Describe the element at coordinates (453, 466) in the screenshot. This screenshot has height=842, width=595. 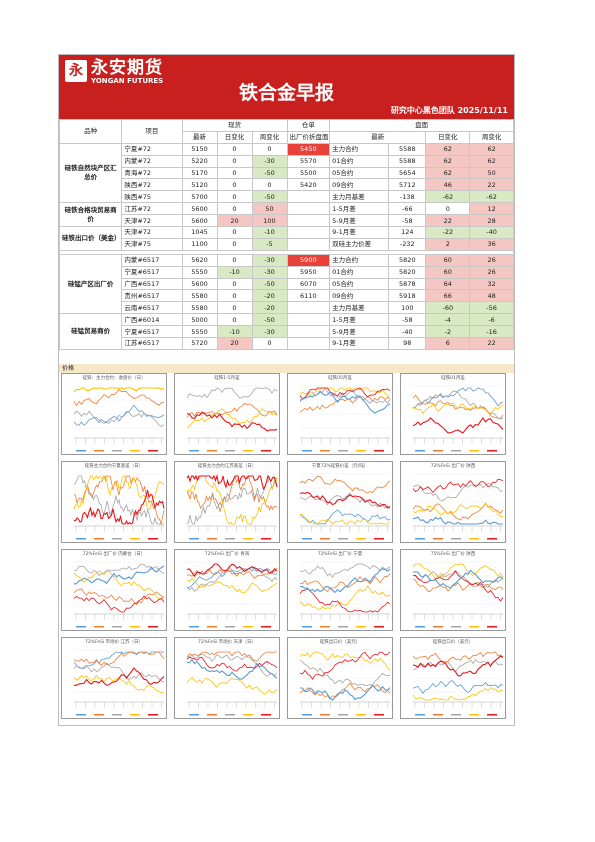
I see `mini-chart-title: 72%FeSi 出厂价 陕西` at that location.